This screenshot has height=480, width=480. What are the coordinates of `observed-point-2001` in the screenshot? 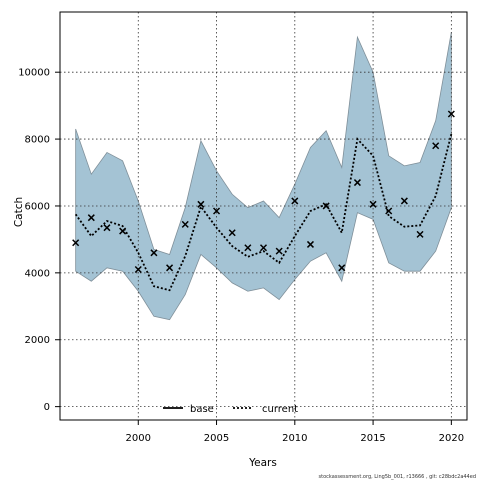 It's located at (154, 253).